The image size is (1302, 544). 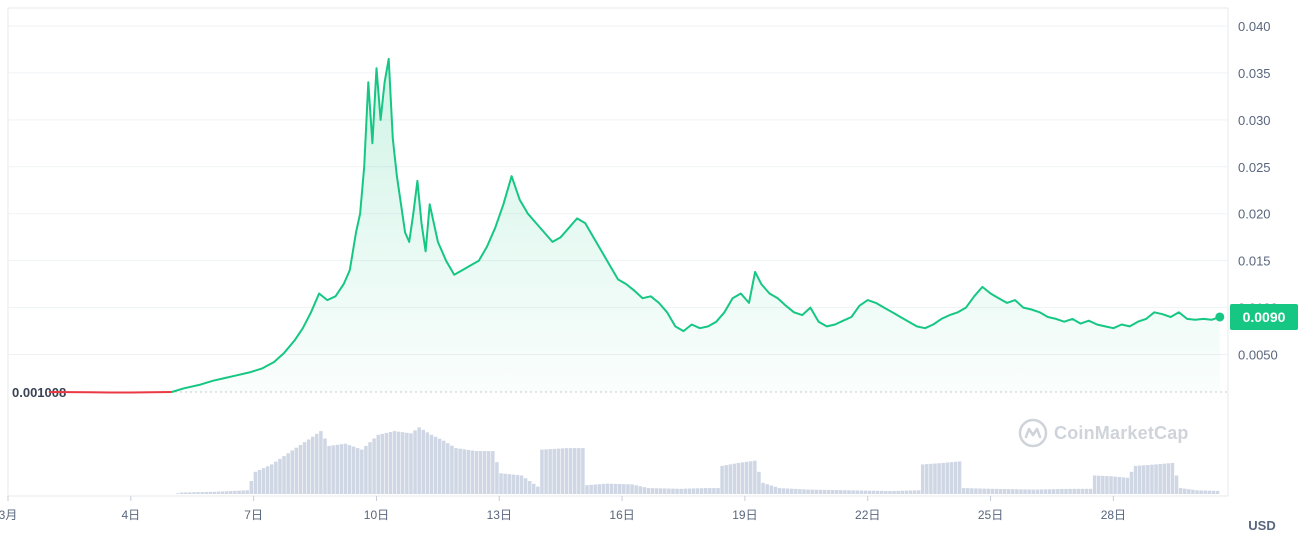 I want to click on current-price-label: 0.0090, so click(x=1264, y=317).